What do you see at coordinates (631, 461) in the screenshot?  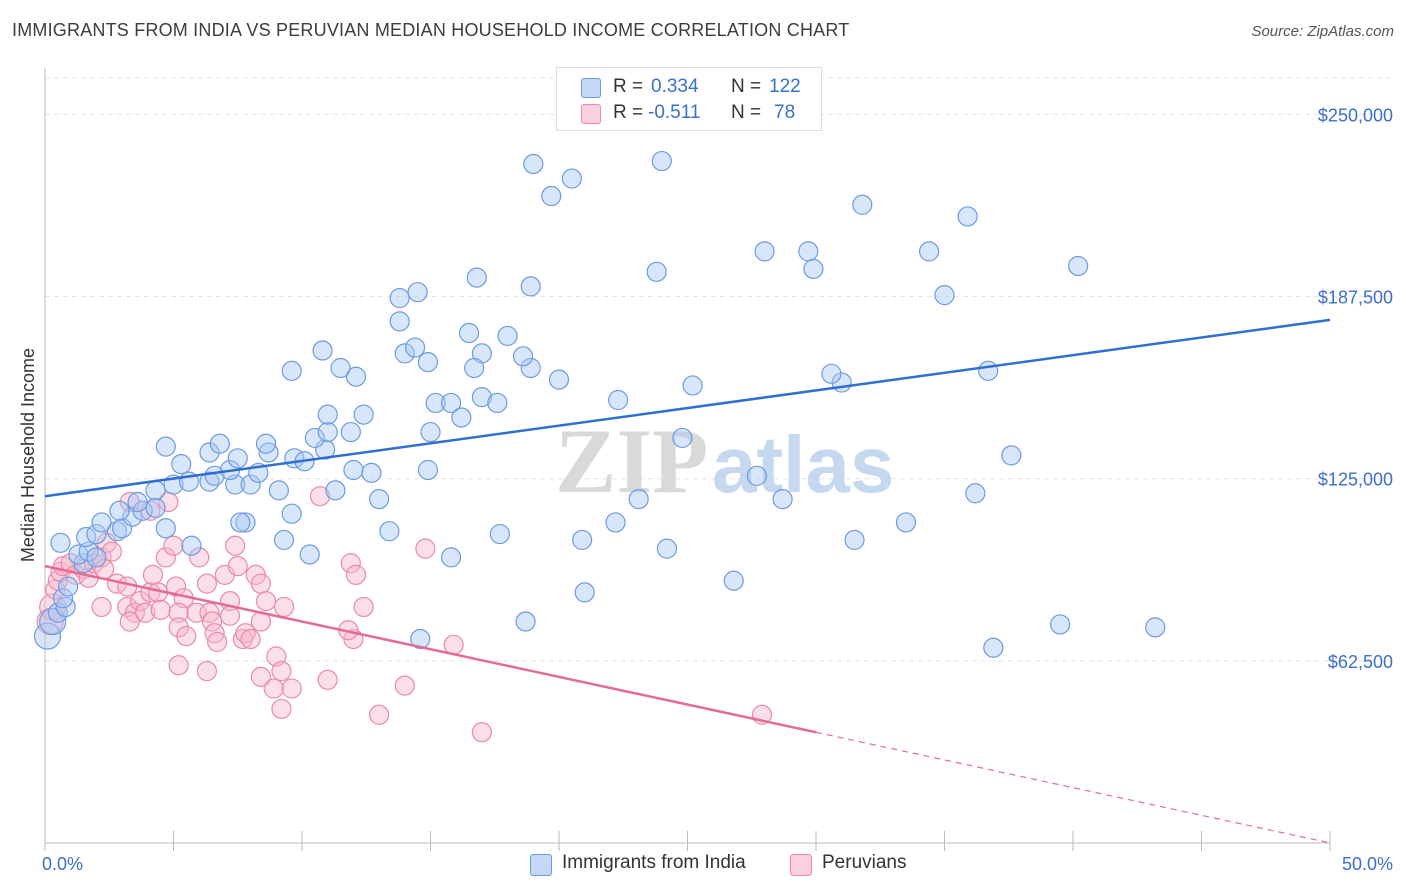 I see `watermark-zip: ZIP` at bounding box center [631, 461].